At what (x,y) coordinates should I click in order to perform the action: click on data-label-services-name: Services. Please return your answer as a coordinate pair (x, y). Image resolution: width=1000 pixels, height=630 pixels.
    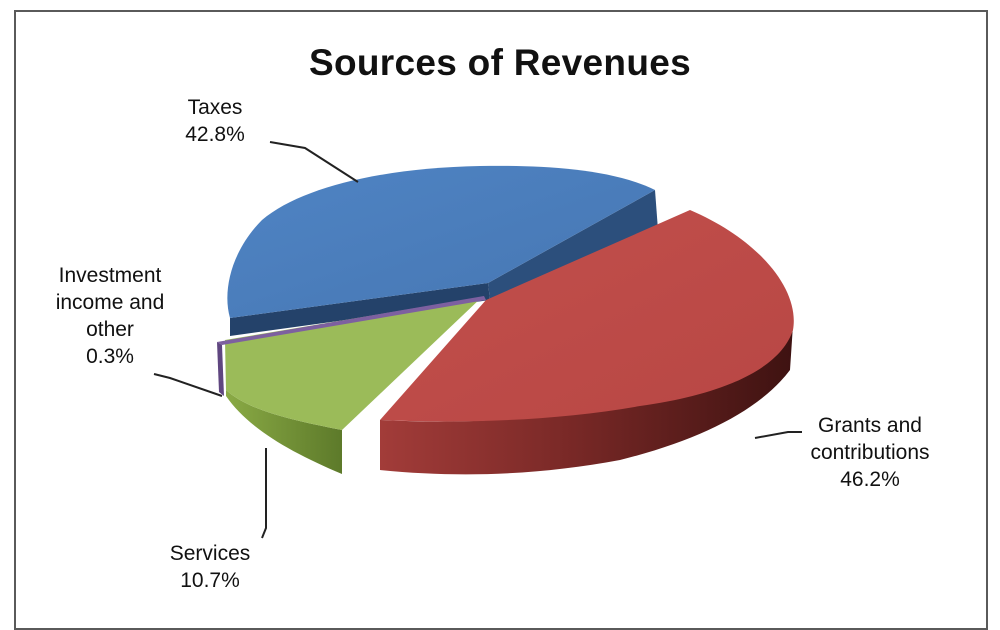
    Looking at the image, I should click on (210, 553).